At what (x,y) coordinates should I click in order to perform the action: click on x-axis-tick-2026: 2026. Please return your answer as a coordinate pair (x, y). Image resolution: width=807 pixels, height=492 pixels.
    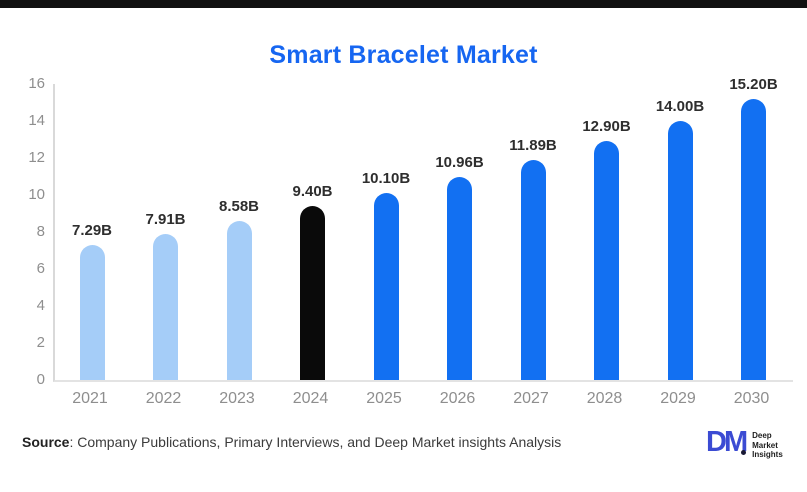
    Looking at the image, I should click on (457, 398).